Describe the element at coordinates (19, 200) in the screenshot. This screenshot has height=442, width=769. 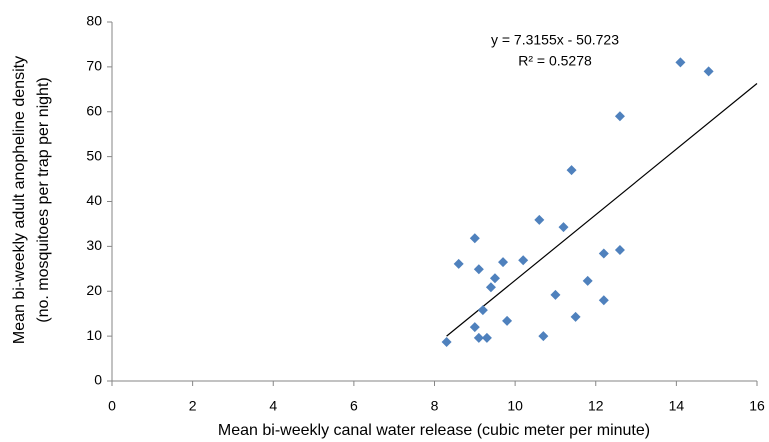
I see `y-axis-title: Mean bi-weekly adult anopheline density` at that location.